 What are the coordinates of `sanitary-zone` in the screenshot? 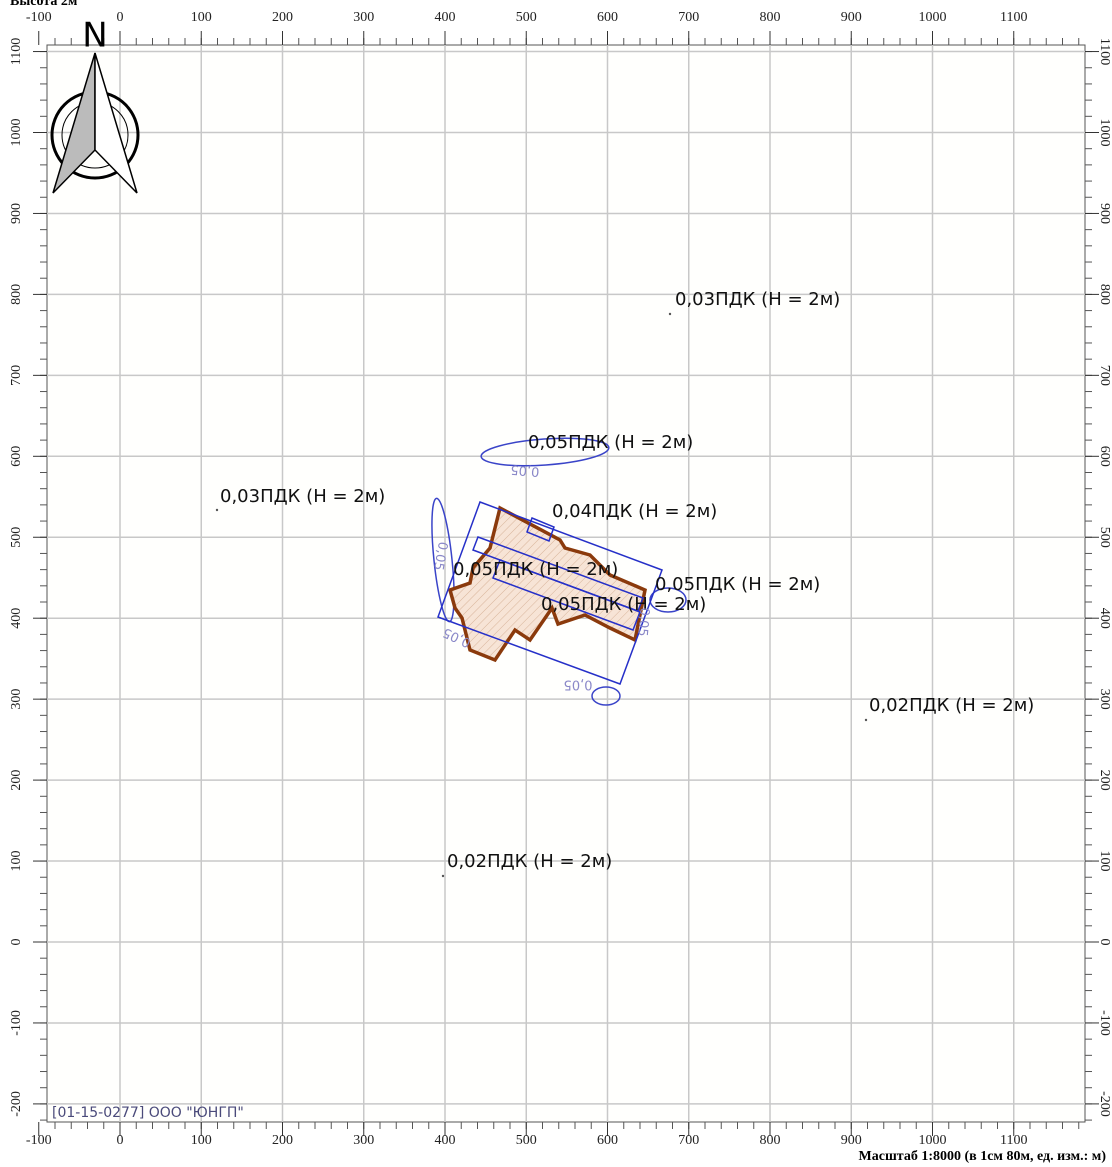 It's located at (550, 593).